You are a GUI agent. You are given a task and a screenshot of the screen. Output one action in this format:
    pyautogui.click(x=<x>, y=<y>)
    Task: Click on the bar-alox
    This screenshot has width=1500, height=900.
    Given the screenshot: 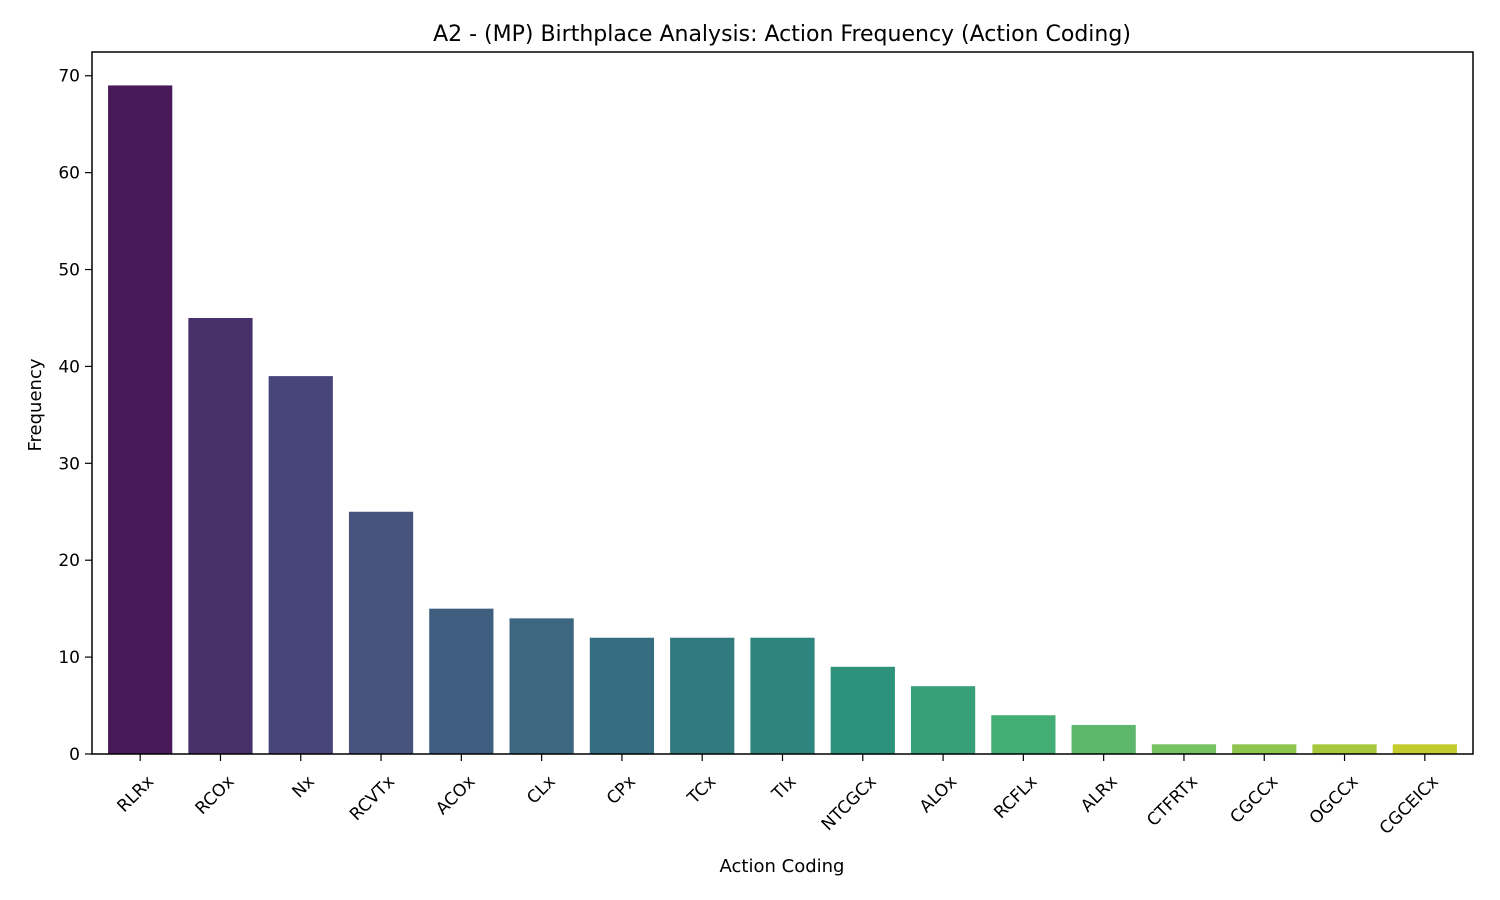 What is the action you would take?
    pyautogui.click(x=943, y=720)
    